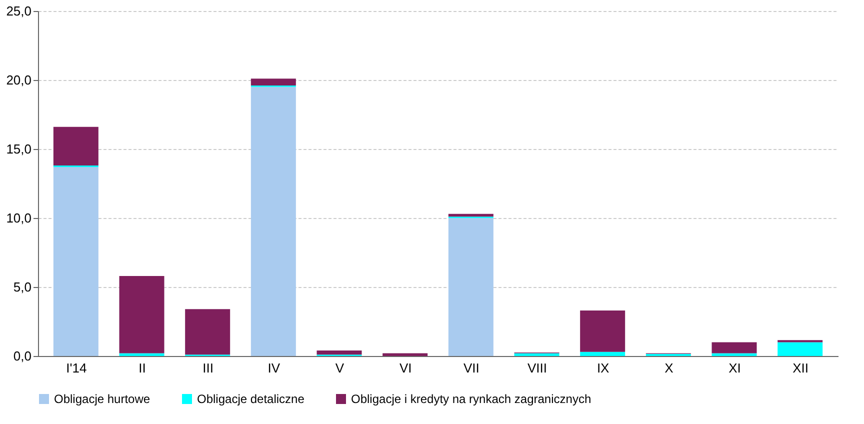 The height and width of the screenshot is (424, 864). Describe the element at coordinates (339, 368) in the screenshot. I see `x-tick-label: V` at that location.